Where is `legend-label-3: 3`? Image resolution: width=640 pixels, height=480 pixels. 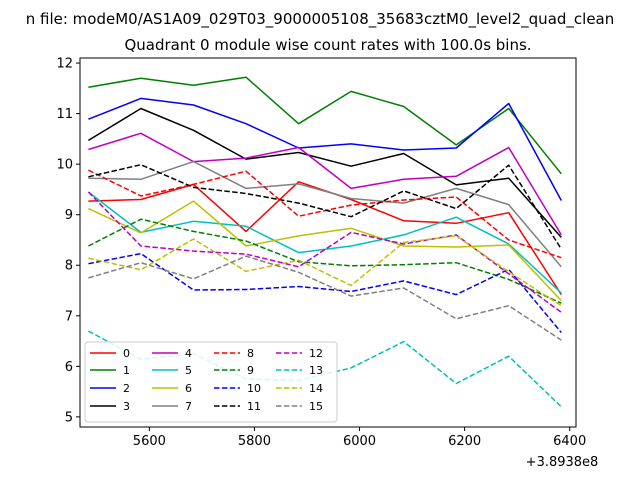 legend-label-3: 3 is located at coordinates (126, 406).